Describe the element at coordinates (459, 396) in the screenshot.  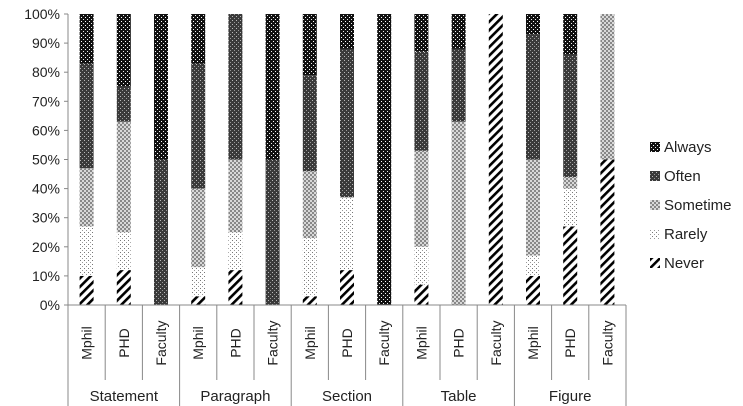
I see `group-label: Table` at that location.